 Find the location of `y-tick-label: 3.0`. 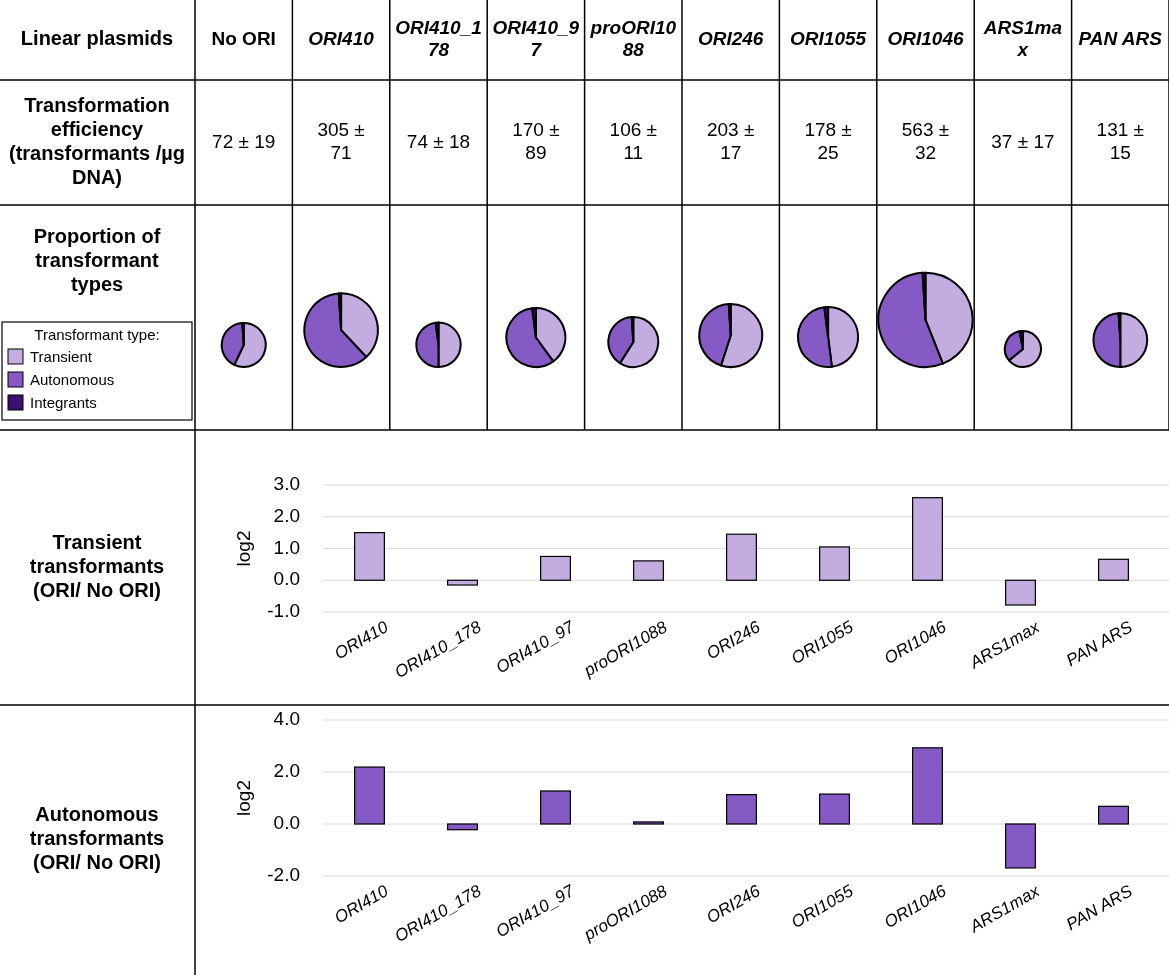

y-tick-label: 3.0 is located at coordinates (286, 484).